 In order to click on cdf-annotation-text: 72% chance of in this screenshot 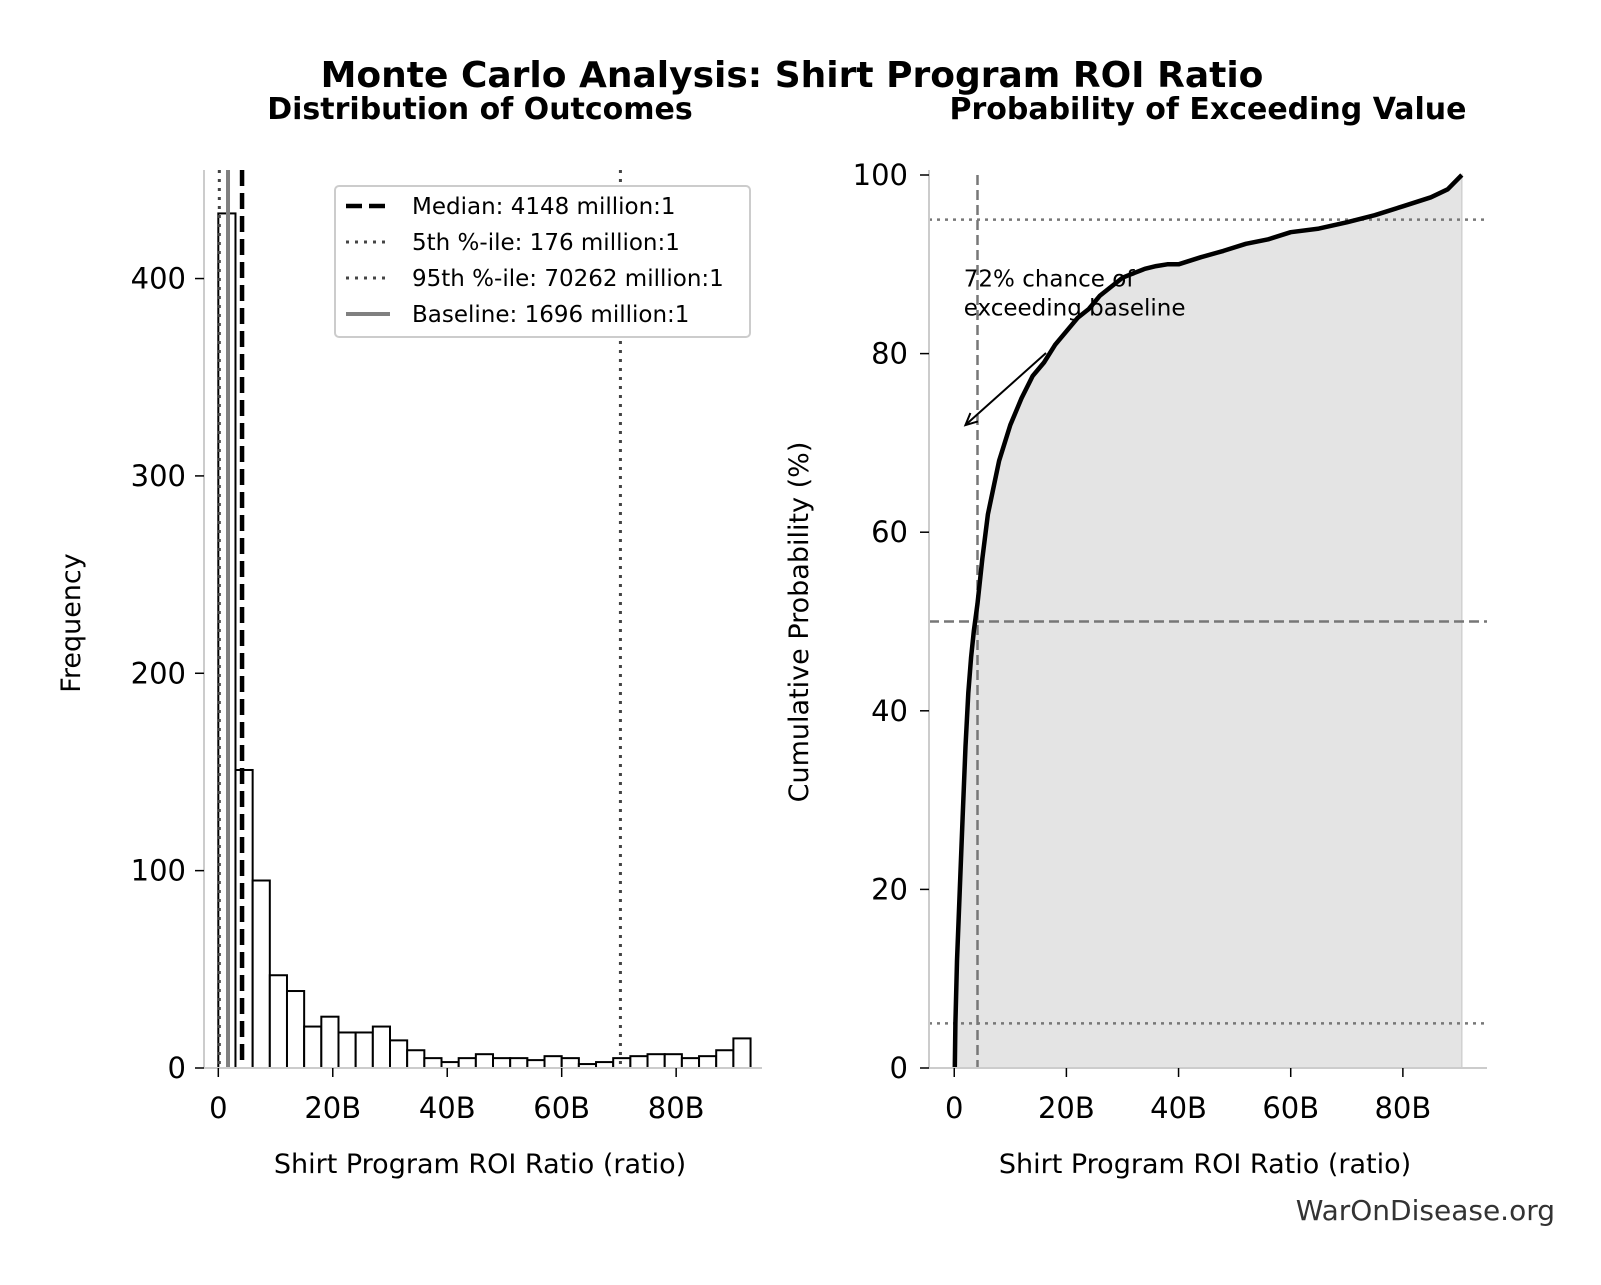, I will do `click(1050, 280)`.